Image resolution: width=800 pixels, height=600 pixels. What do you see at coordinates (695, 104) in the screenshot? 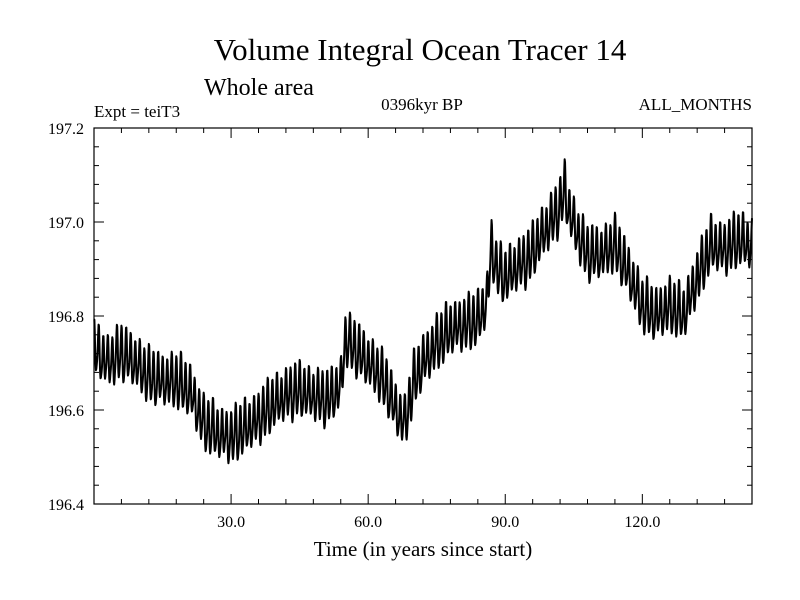
I see `months-label: ALL_MONTHS` at bounding box center [695, 104].